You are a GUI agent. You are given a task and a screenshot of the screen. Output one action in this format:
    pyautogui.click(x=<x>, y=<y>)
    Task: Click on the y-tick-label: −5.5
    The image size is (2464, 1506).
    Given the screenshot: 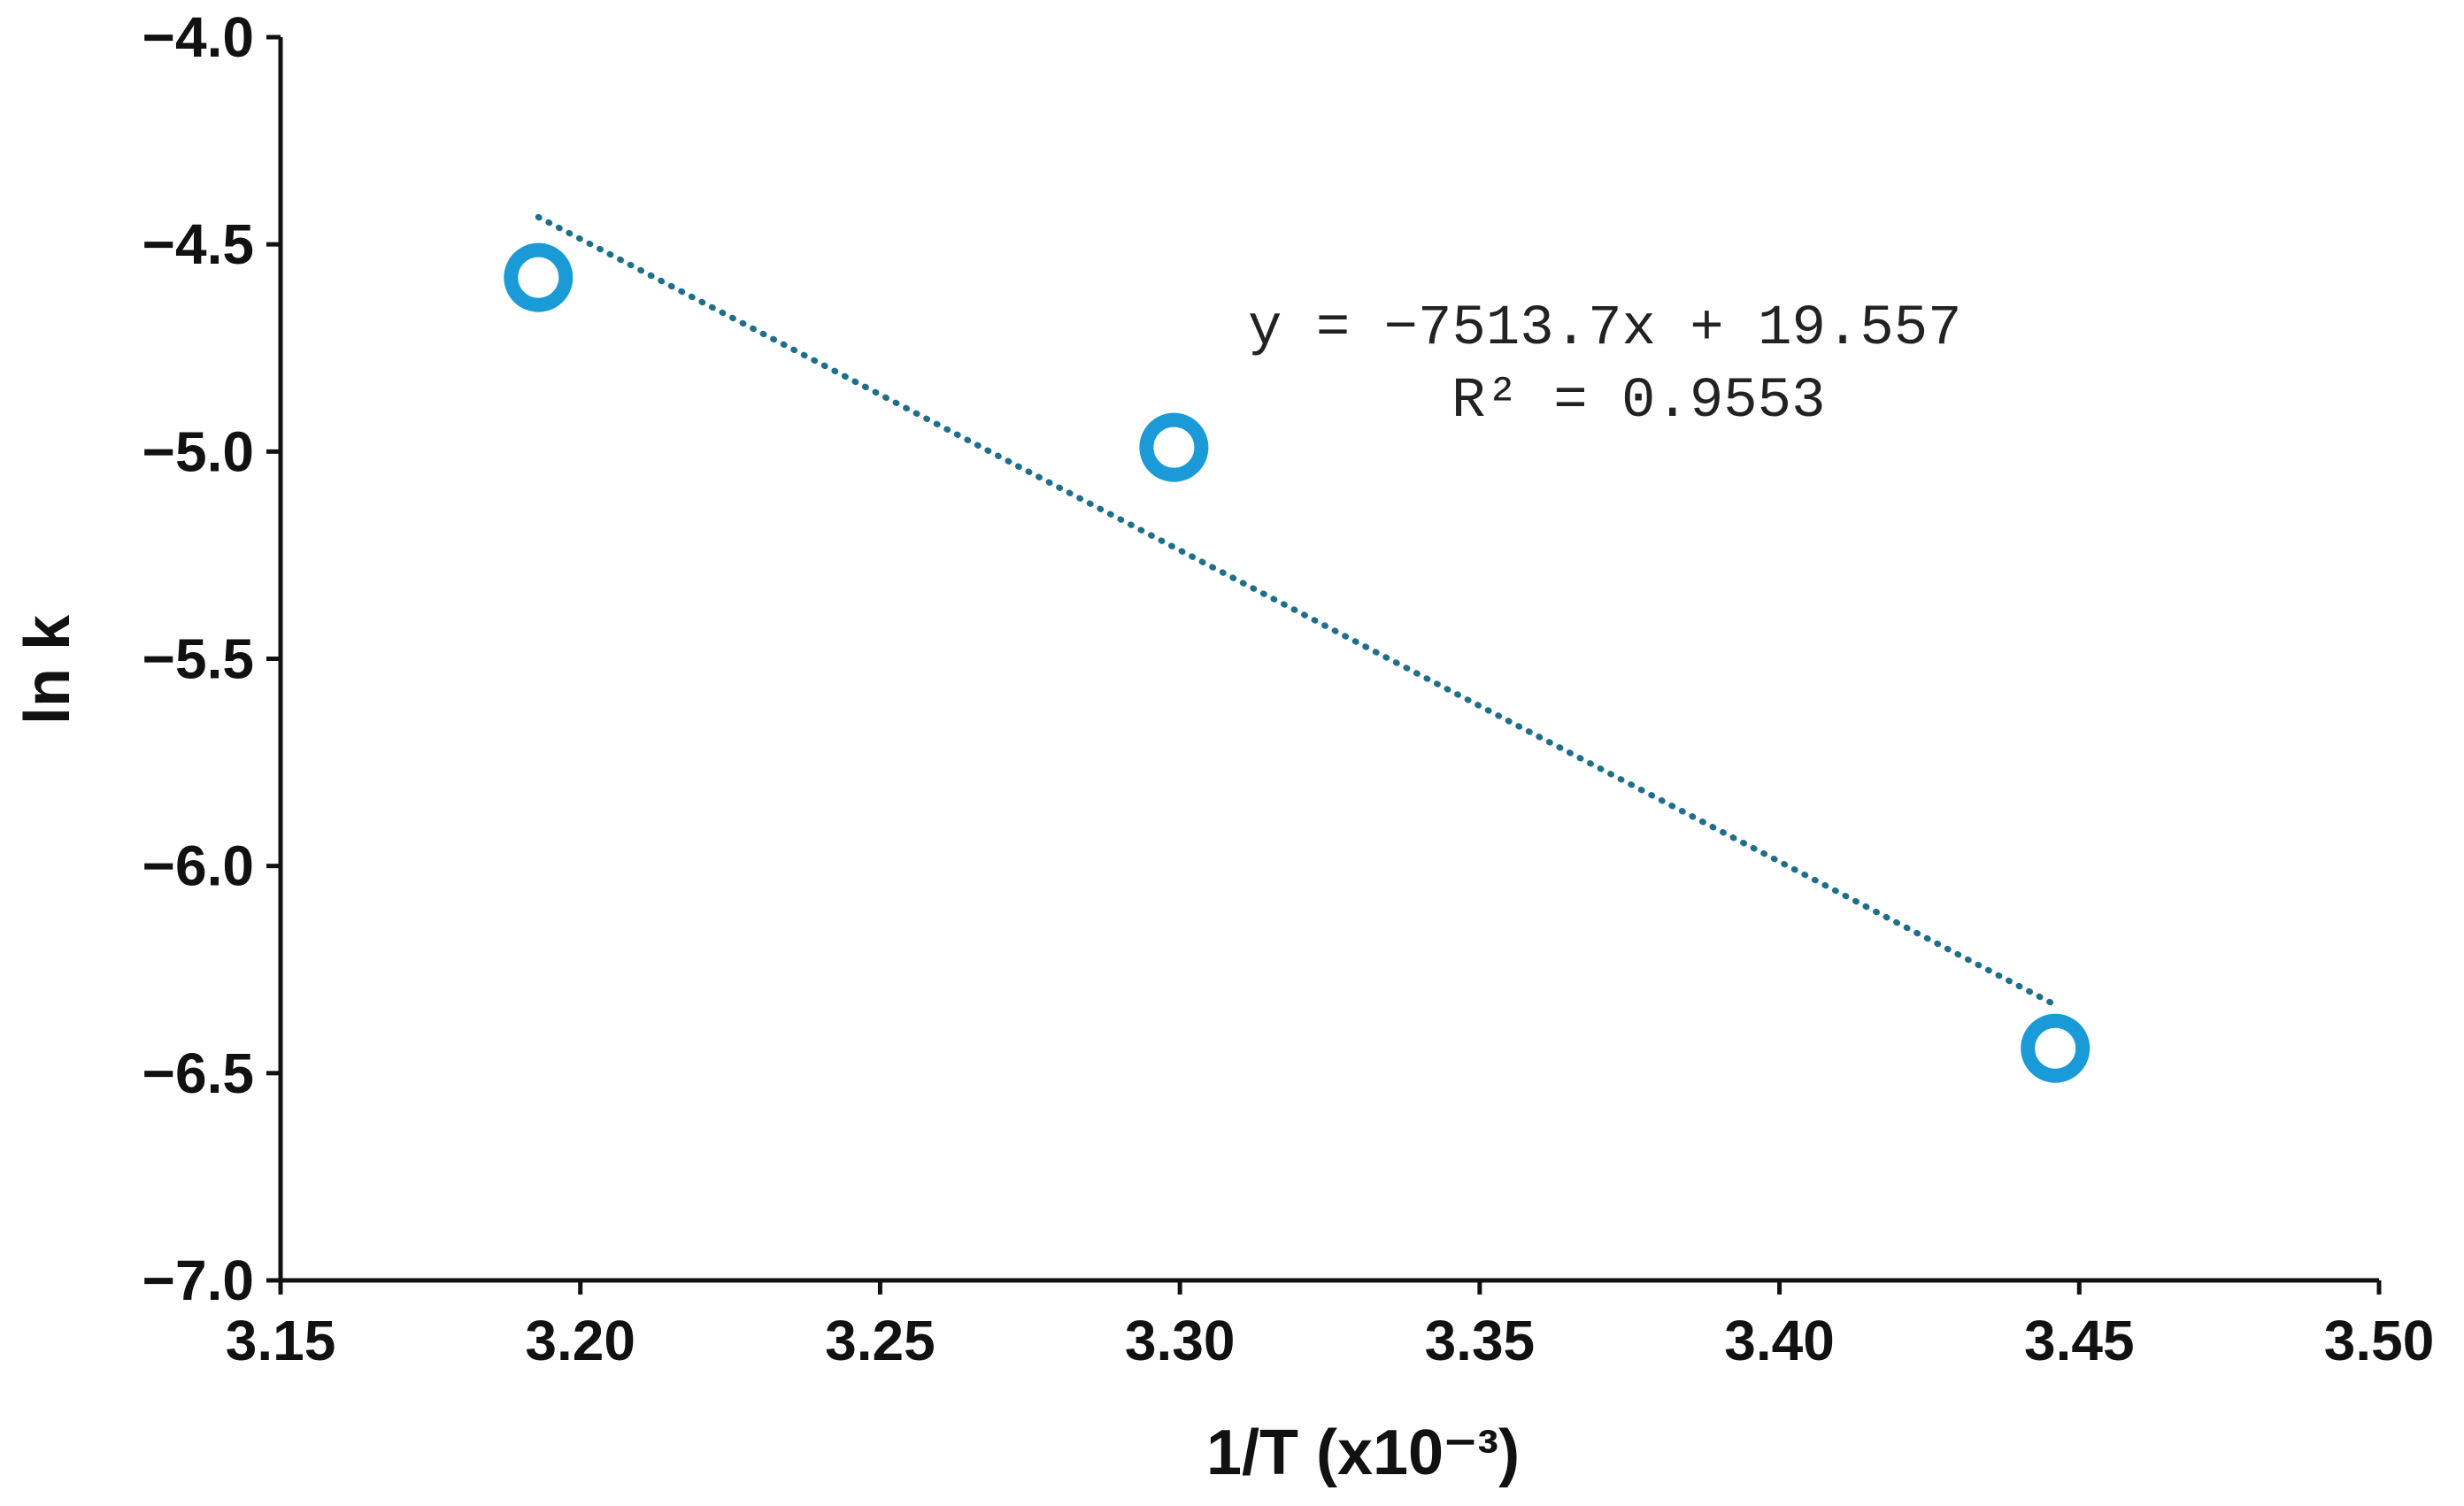 What is the action you would take?
    pyautogui.click(x=198, y=659)
    